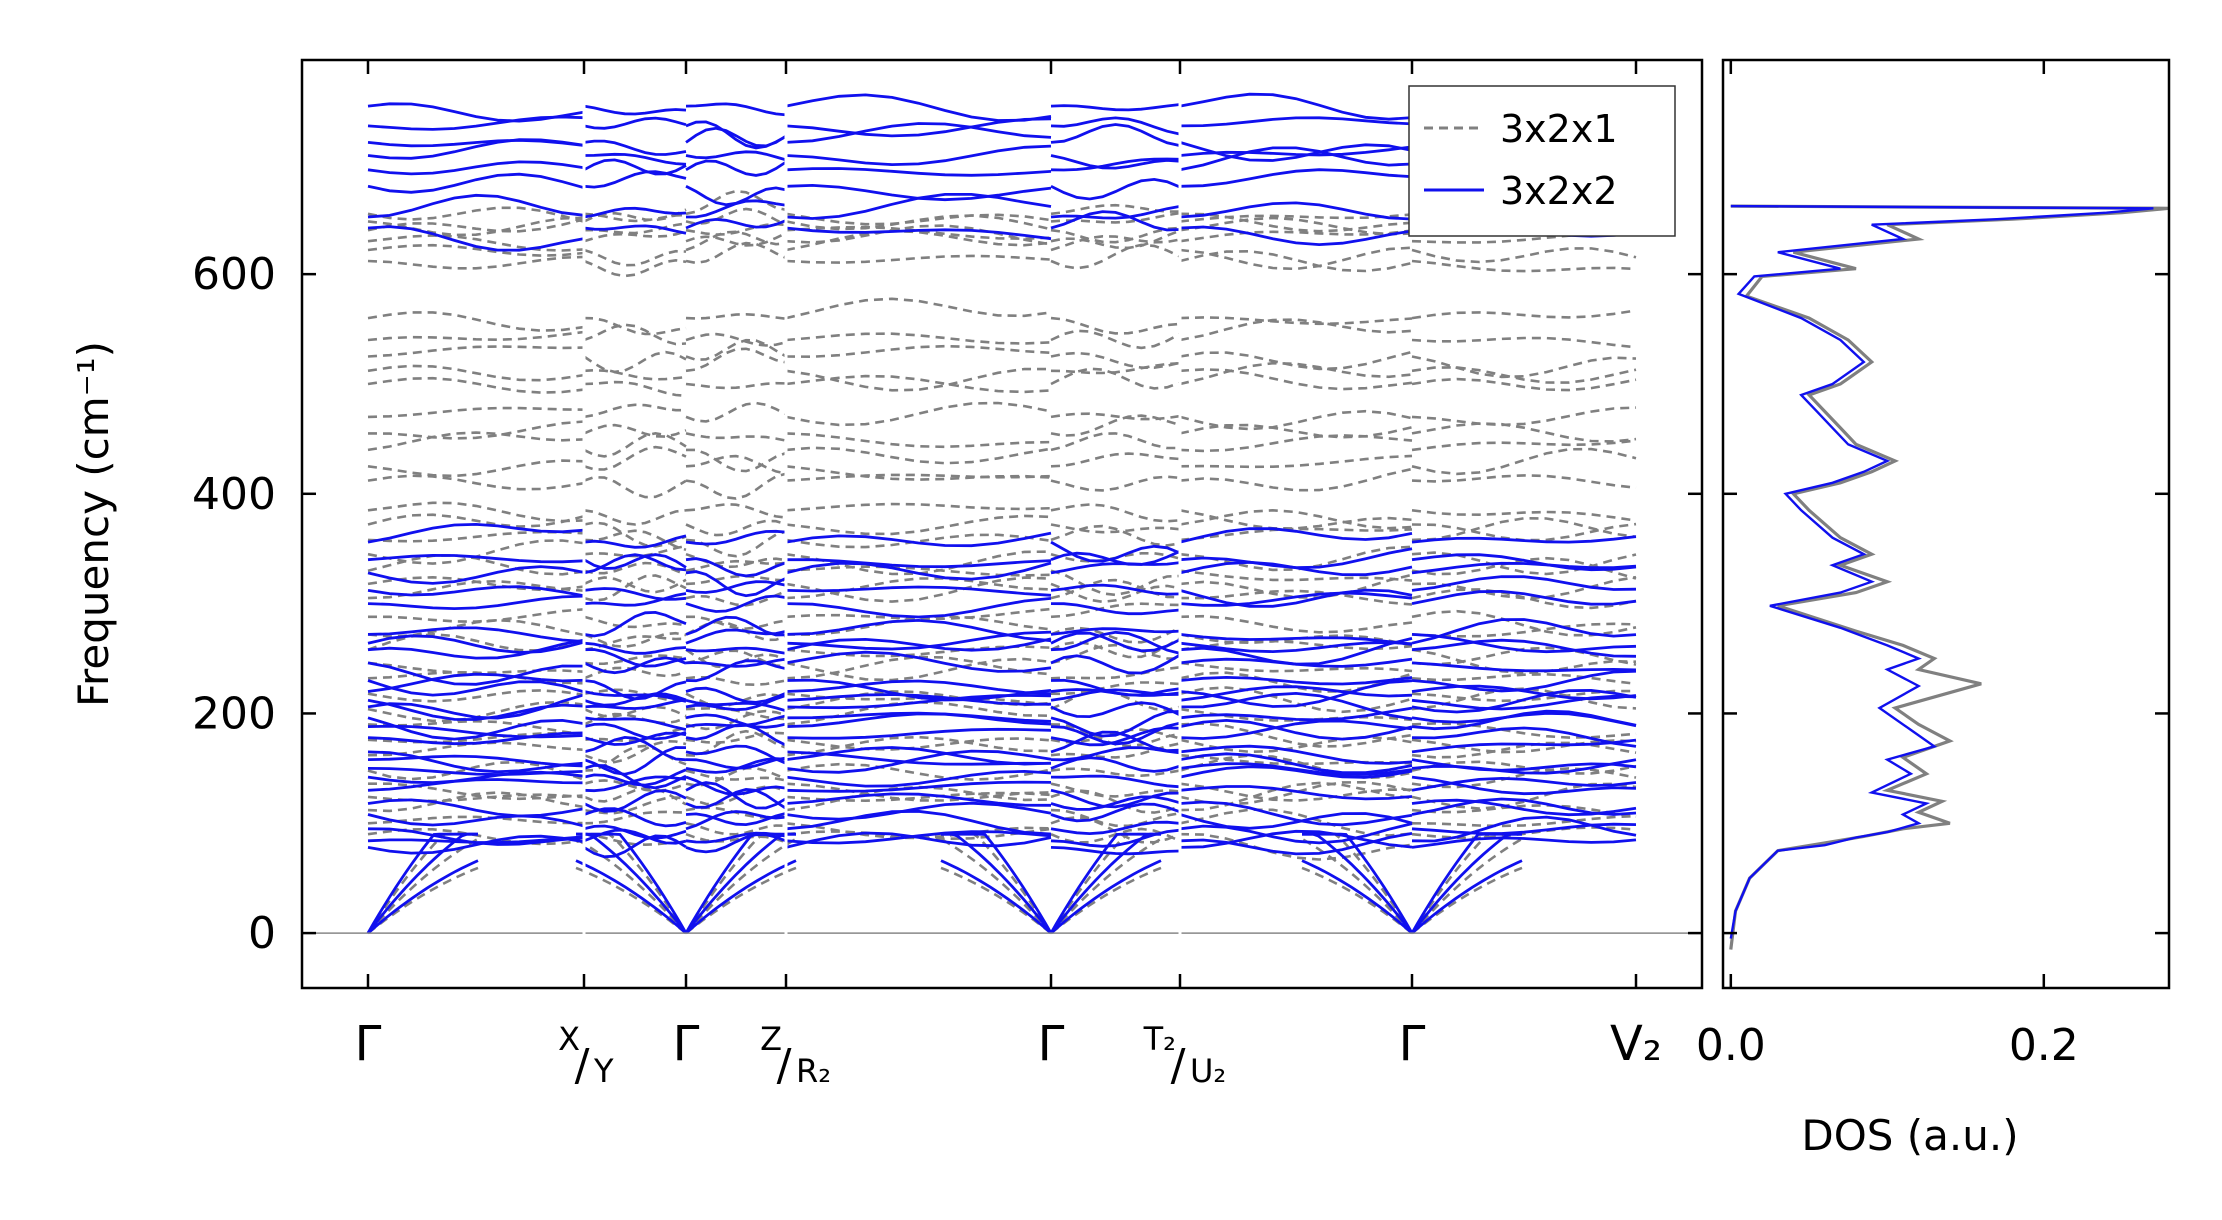 This screenshot has width=2222, height=1220. Describe the element at coordinates (582, 1065) in the screenshot. I see `x-tick-label-slash: /` at that location.